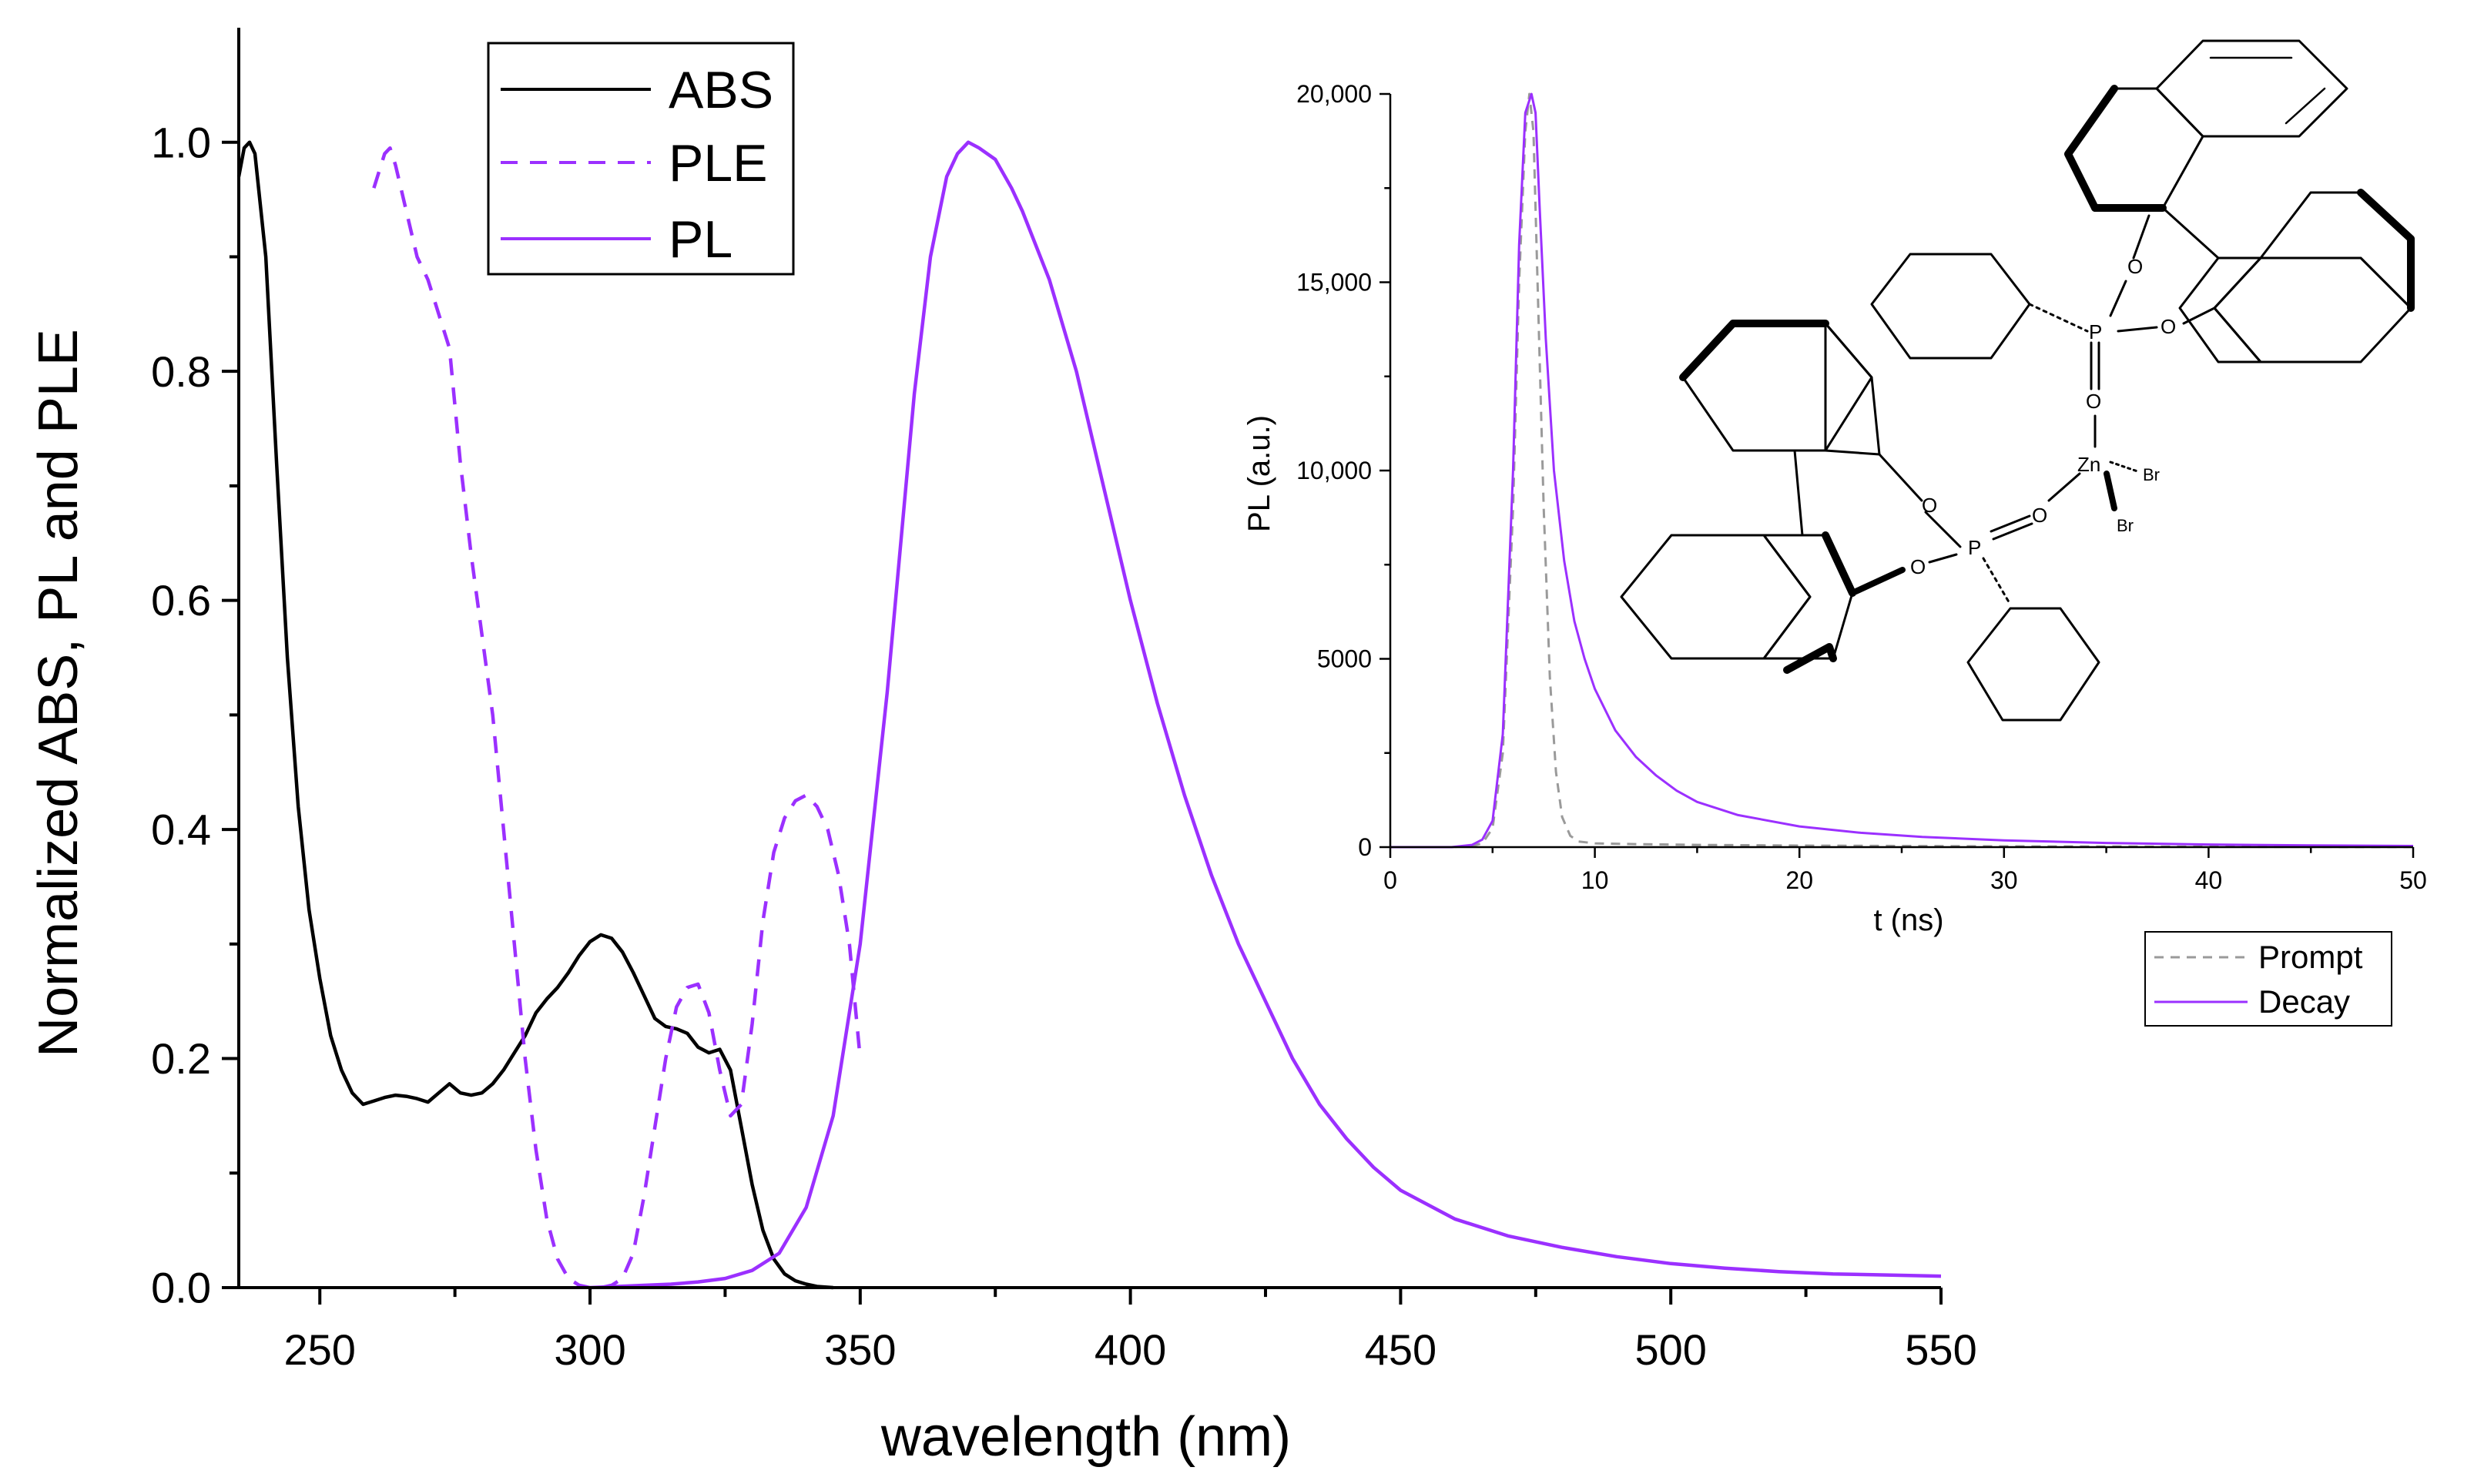 This screenshot has width=2474, height=1484. I want to click on upper-p-phenyl-bond, so click(2058, 318).